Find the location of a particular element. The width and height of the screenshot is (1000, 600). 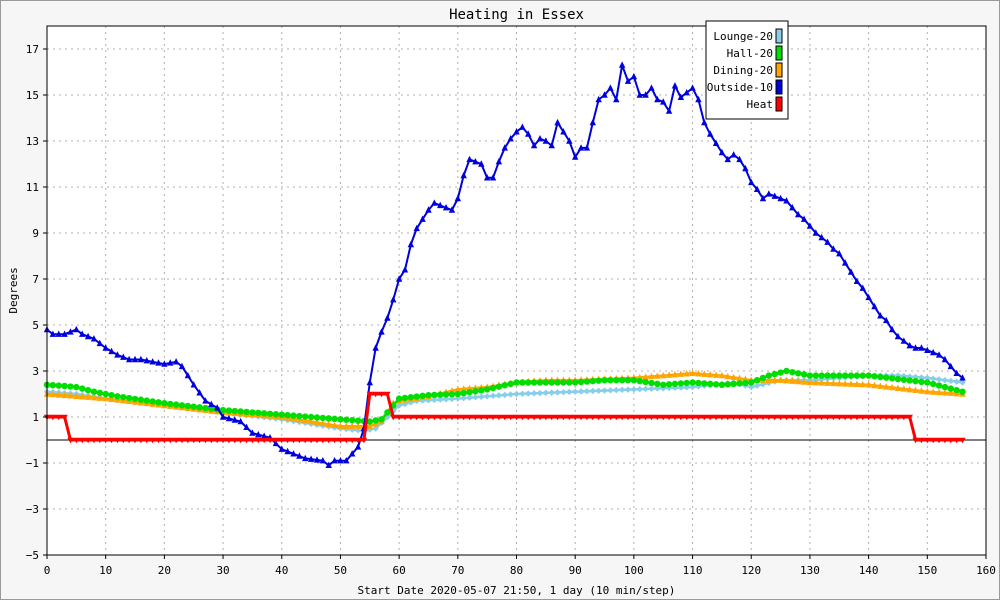

legend-swatch is located at coordinates (779, 53).